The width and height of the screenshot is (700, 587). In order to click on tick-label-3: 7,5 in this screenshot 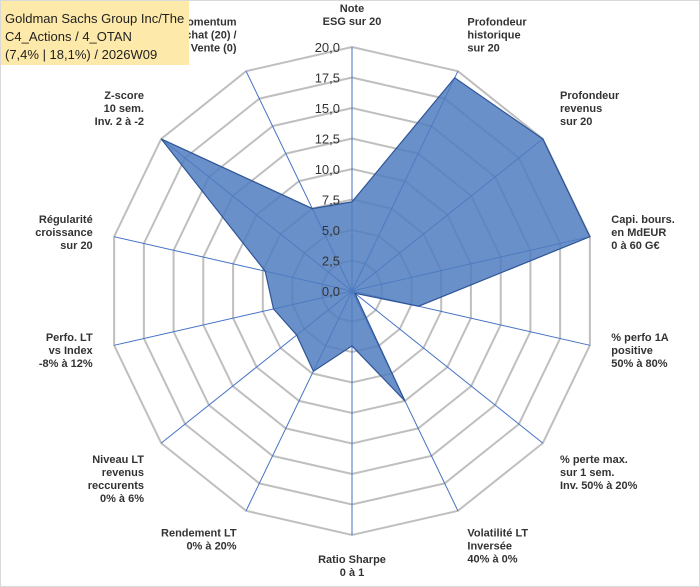, I will do `click(331, 200)`.